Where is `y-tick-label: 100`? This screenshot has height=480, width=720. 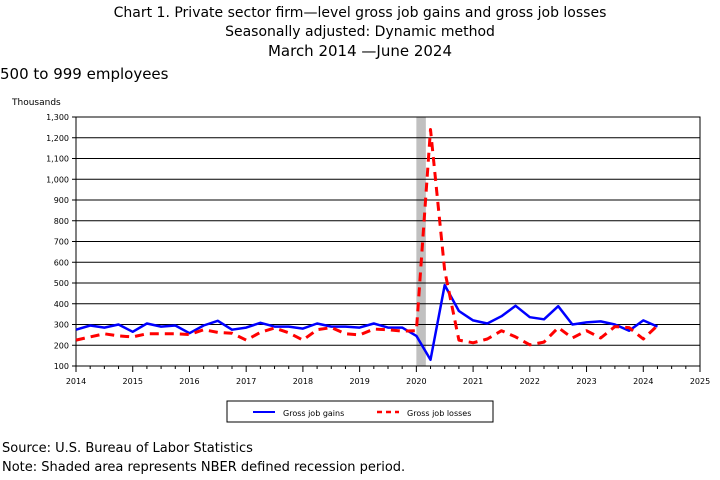 y-tick-label: 100 is located at coordinates (61, 366).